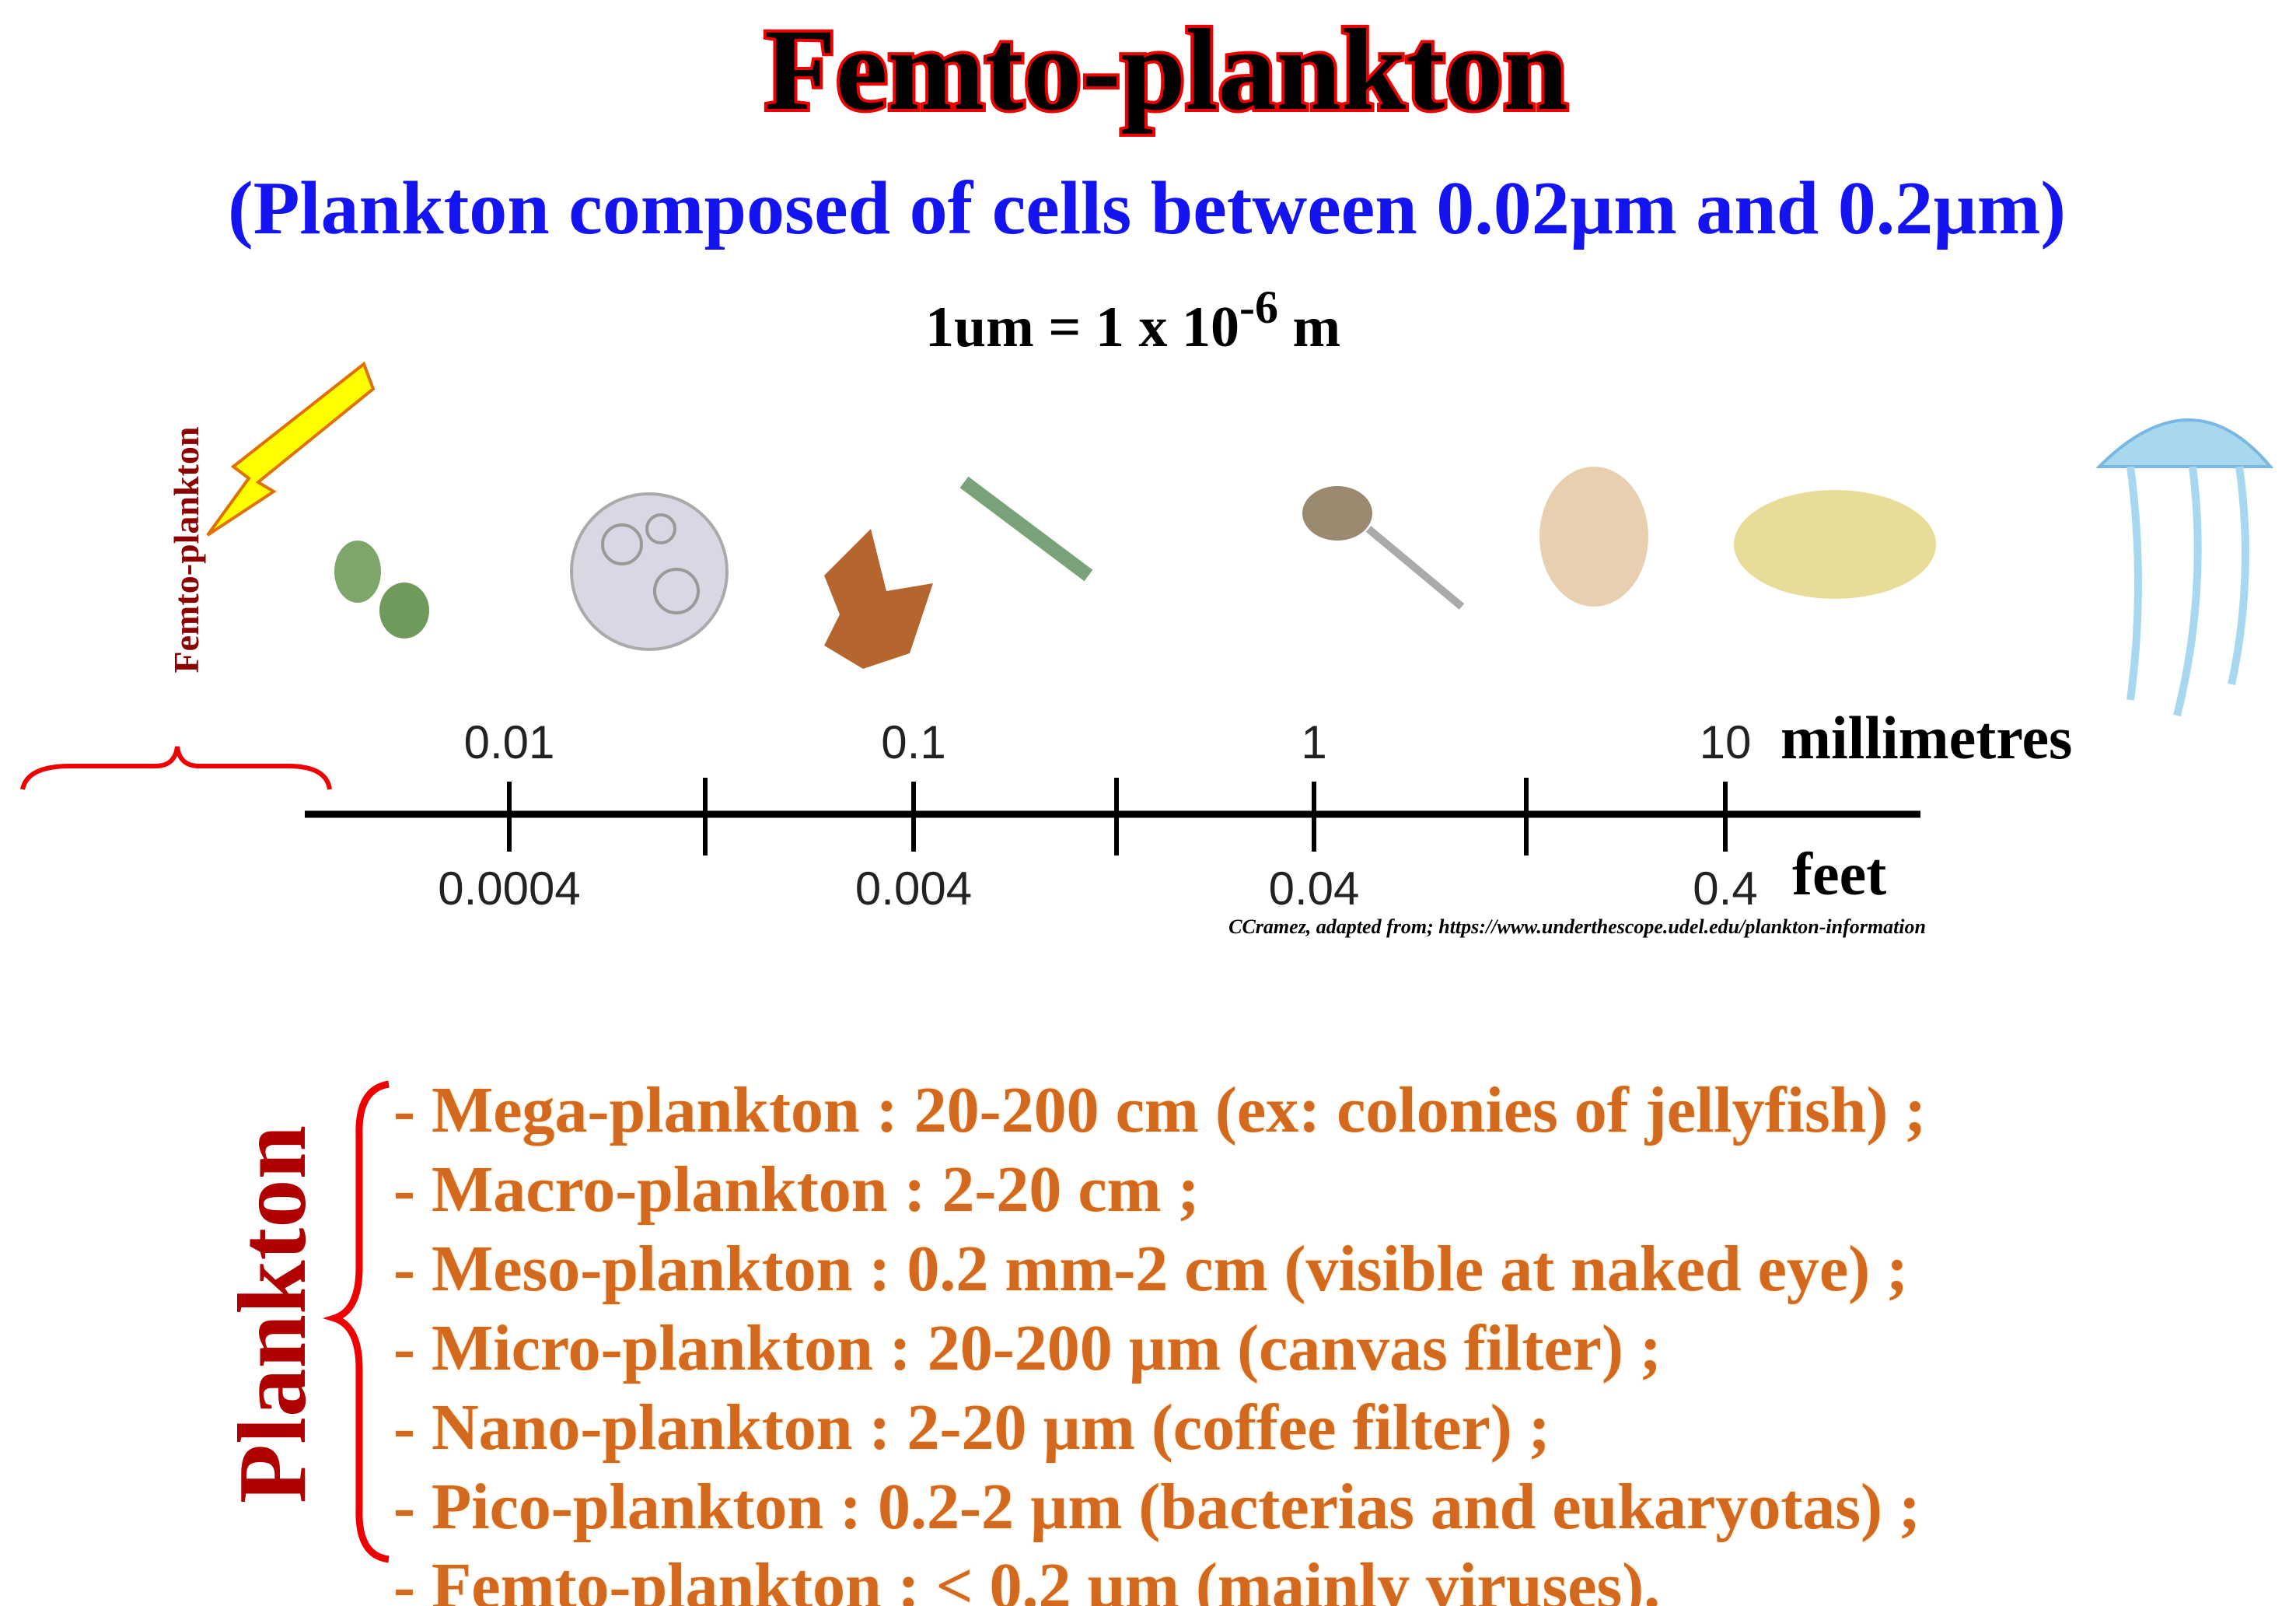  What do you see at coordinates (1839, 874) in the screenshot?
I see `feet-unit: feet` at bounding box center [1839, 874].